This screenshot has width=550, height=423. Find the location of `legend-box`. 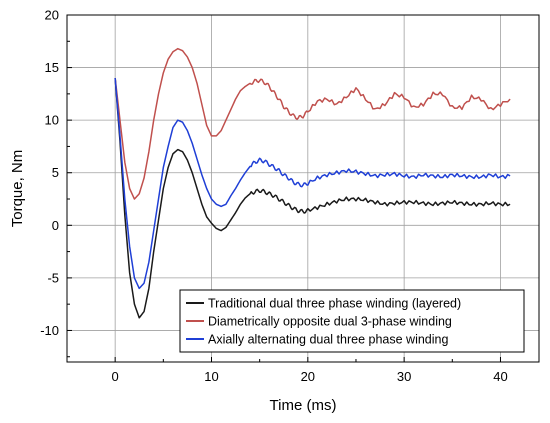

legend-box is located at coordinates (352, 321).